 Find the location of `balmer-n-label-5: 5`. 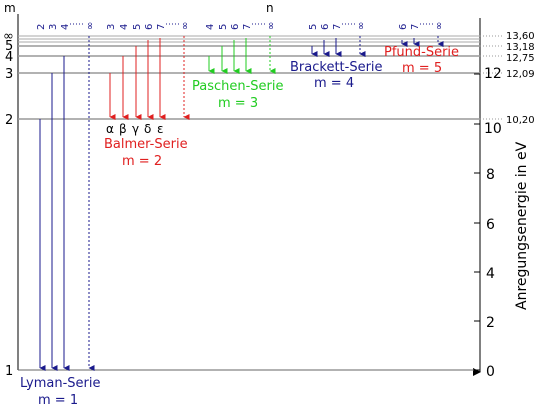

balmer-n-label-5: 5 is located at coordinates (137, 27).